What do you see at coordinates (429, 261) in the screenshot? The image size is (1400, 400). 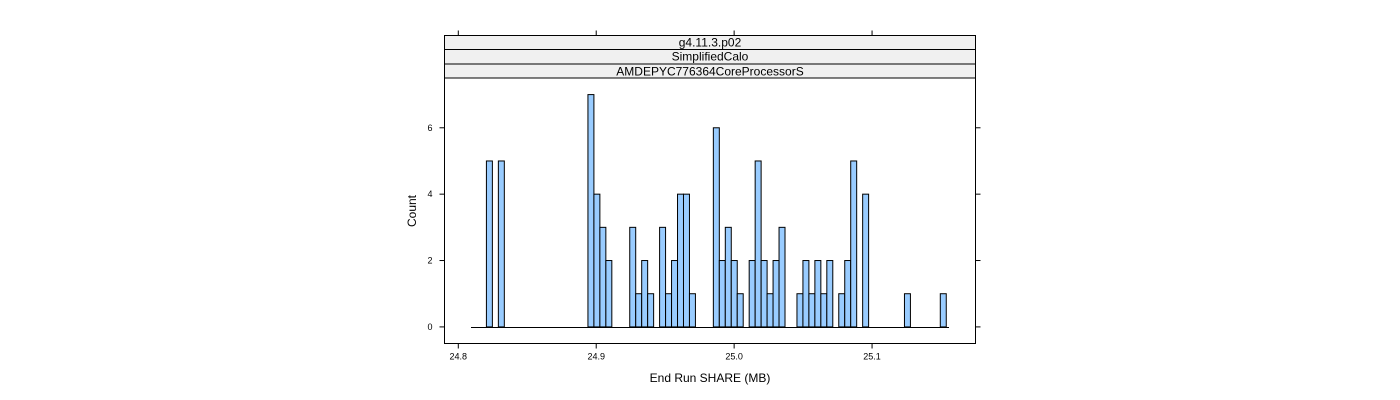 I see `y-tick-label: 2` at bounding box center [429, 261].